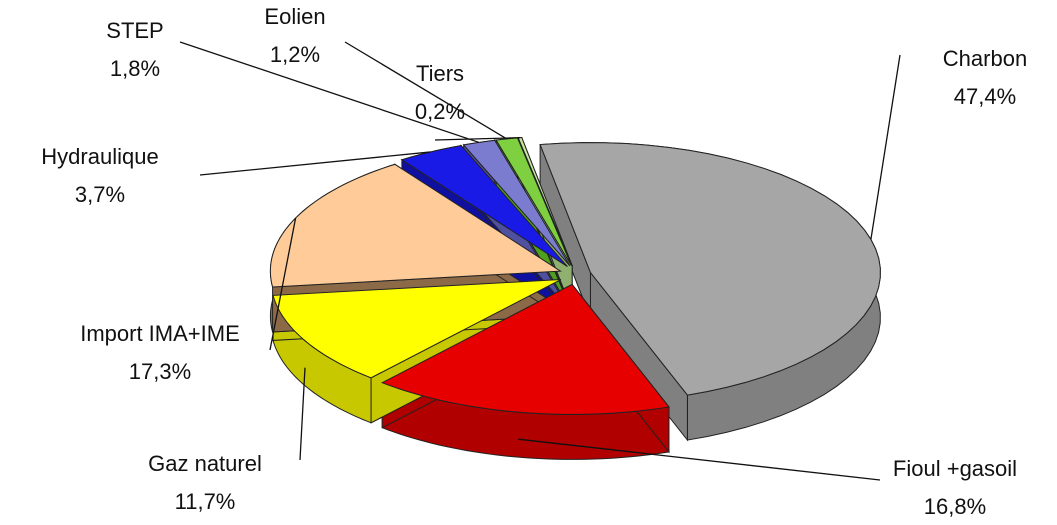  I want to click on category-label: STEP, so click(134, 30).